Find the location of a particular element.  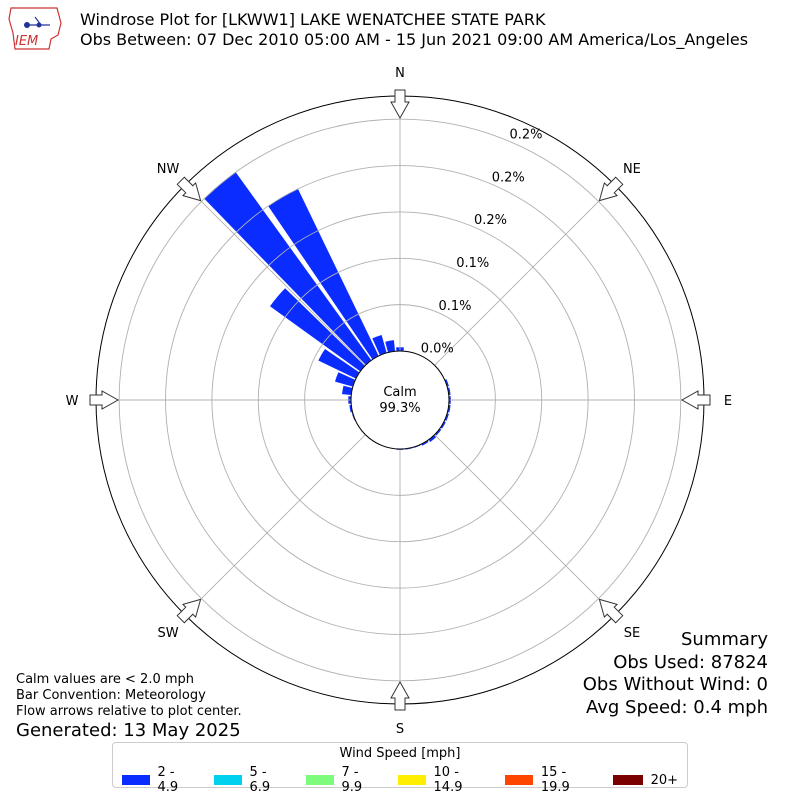

summary-obs-without-wind: Obs Without Wind: 0 is located at coordinates (675, 684).